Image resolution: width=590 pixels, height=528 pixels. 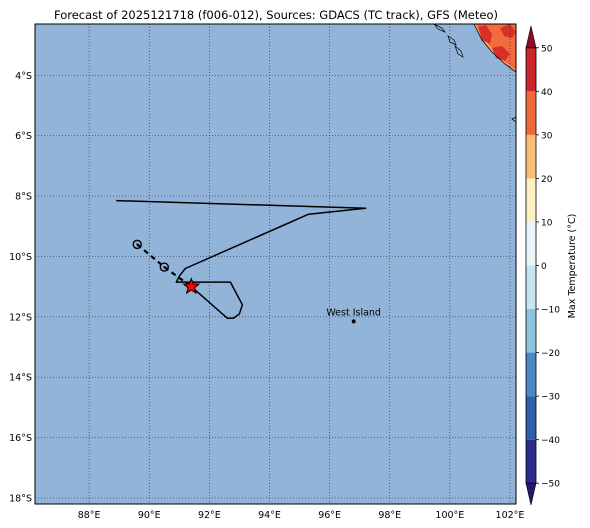 What do you see at coordinates (20, 378) in the screenshot?
I see `lat-tick-label: 14°S` at bounding box center [20, 378].